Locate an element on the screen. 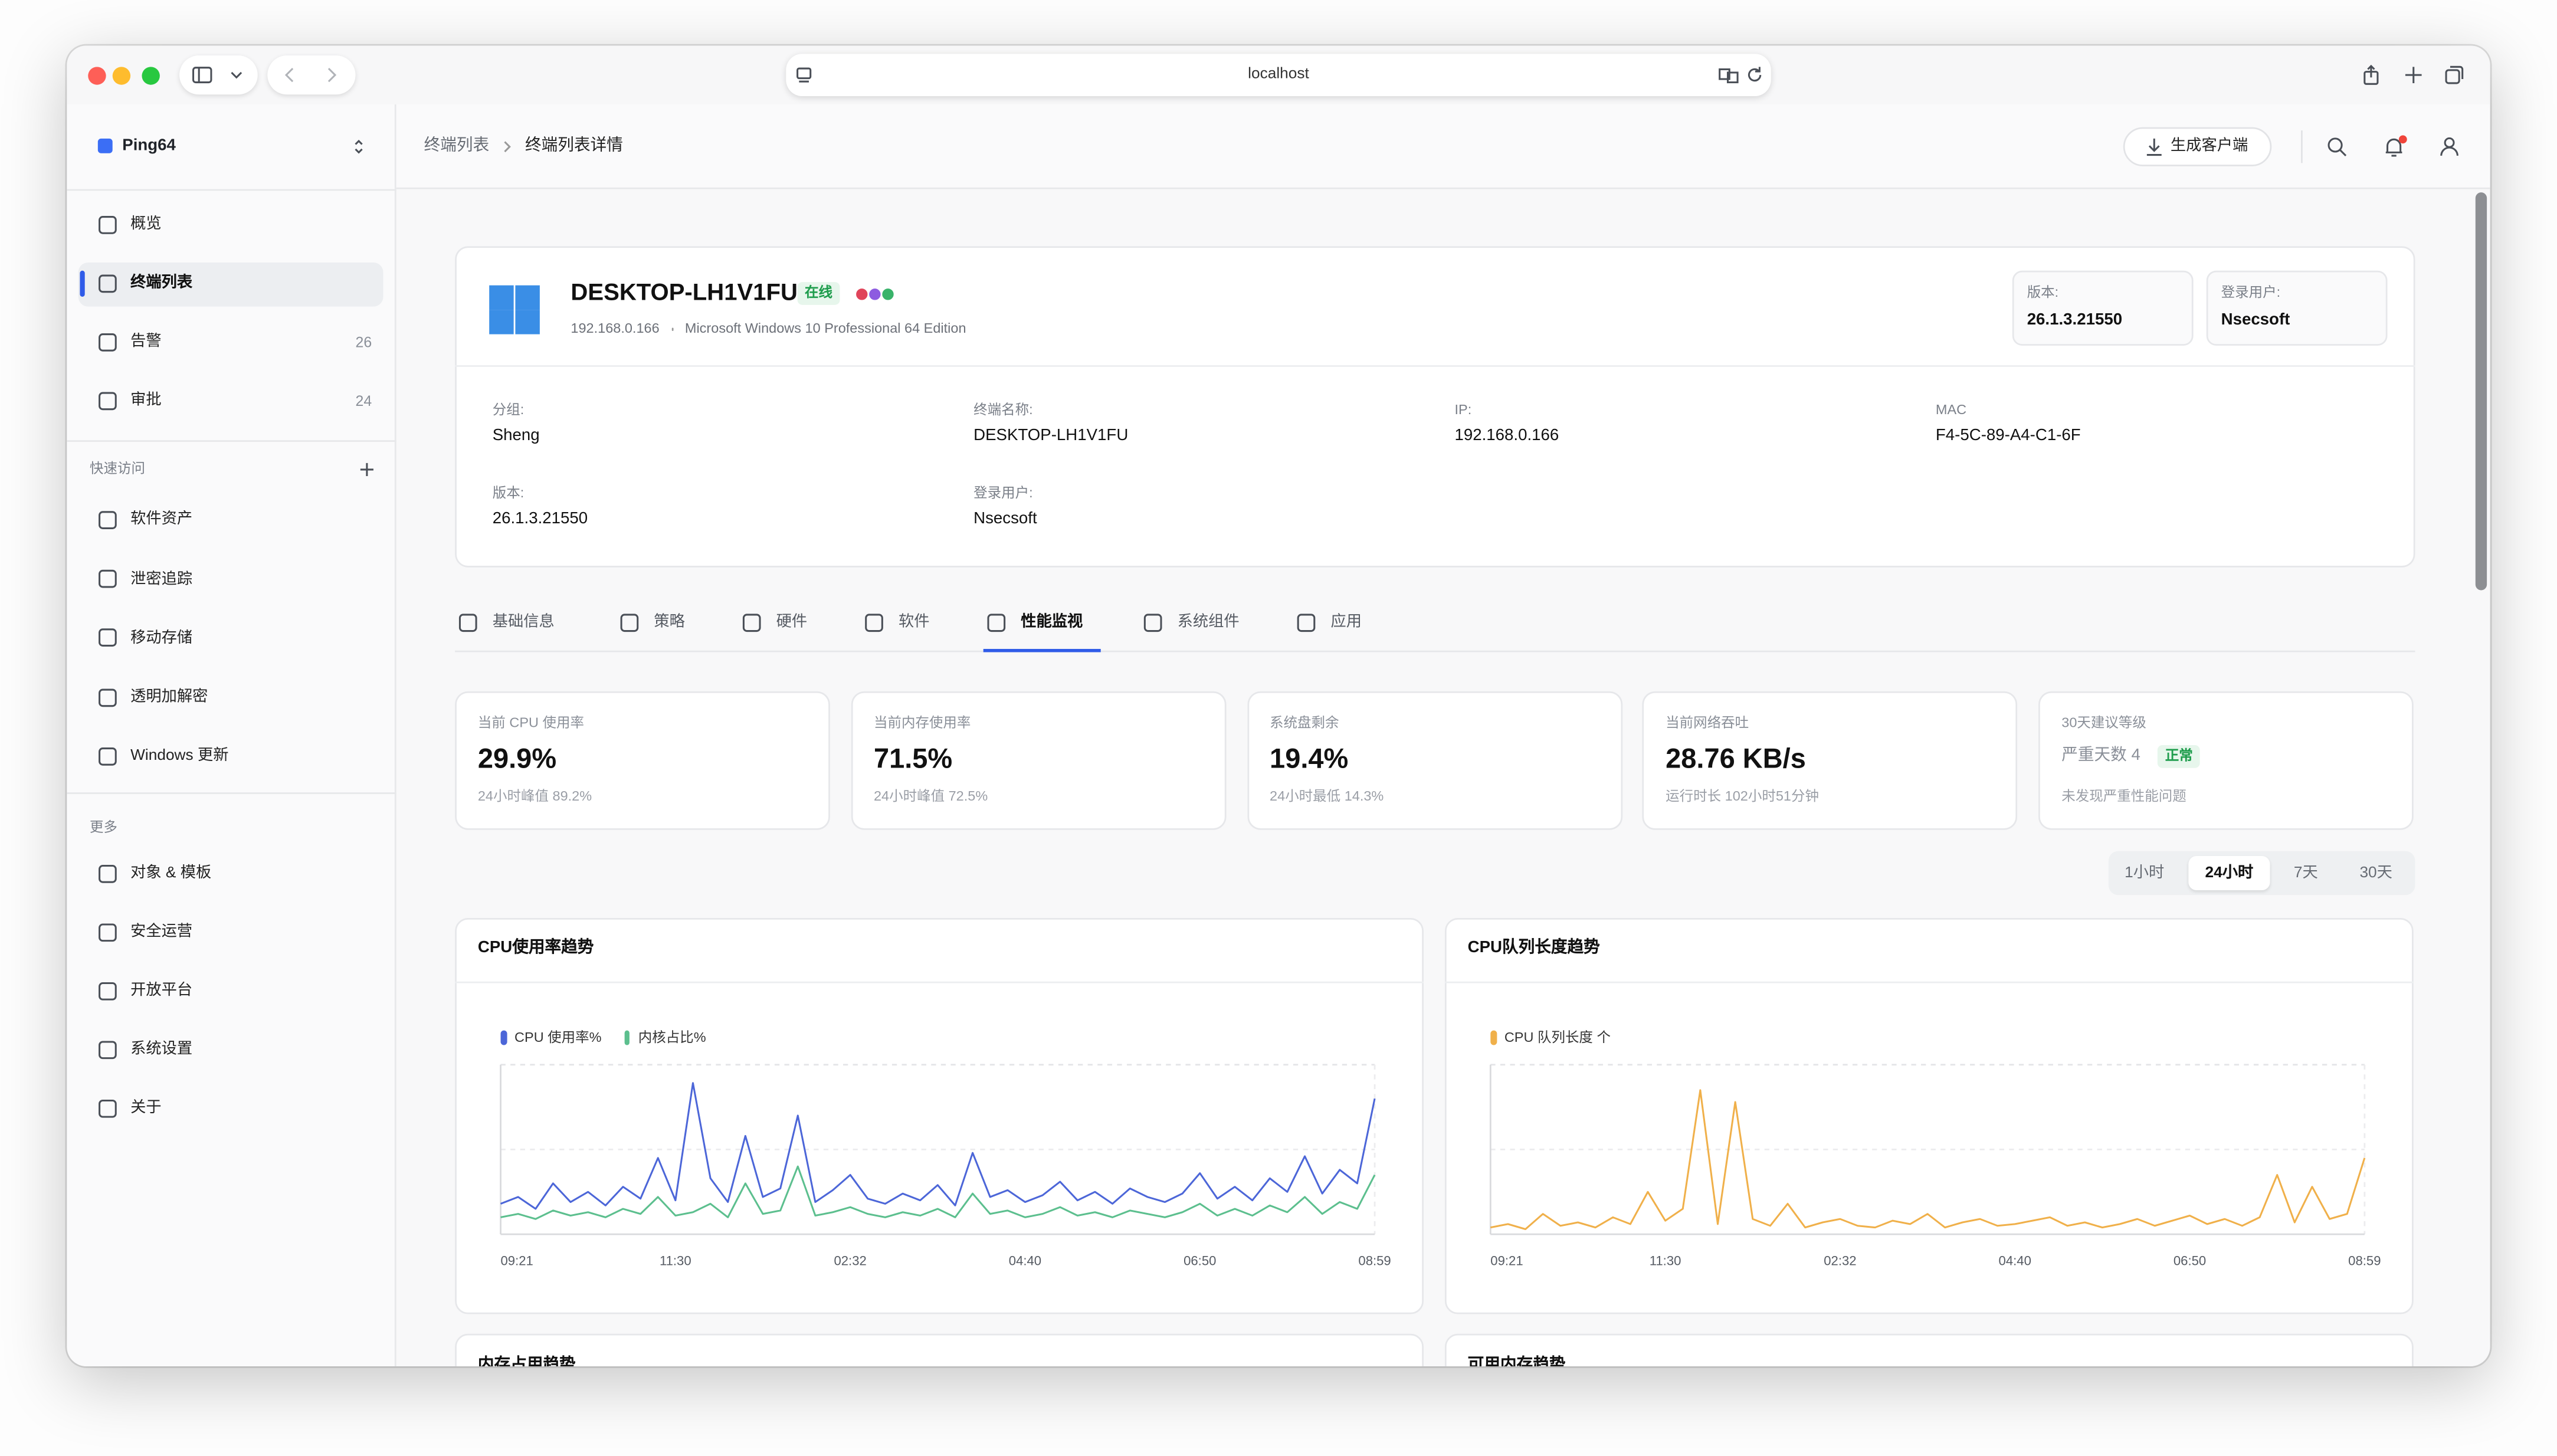 The image size is (2557, 1456). stat-label: 当前网络吞吐 is located at coordinates (1707, 722).